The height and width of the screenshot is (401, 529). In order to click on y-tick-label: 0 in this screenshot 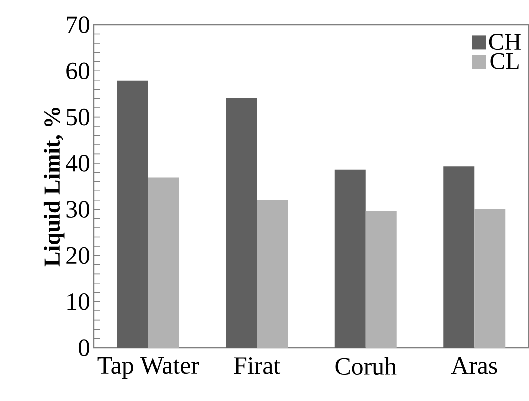, I will do `click(84, 348)`.